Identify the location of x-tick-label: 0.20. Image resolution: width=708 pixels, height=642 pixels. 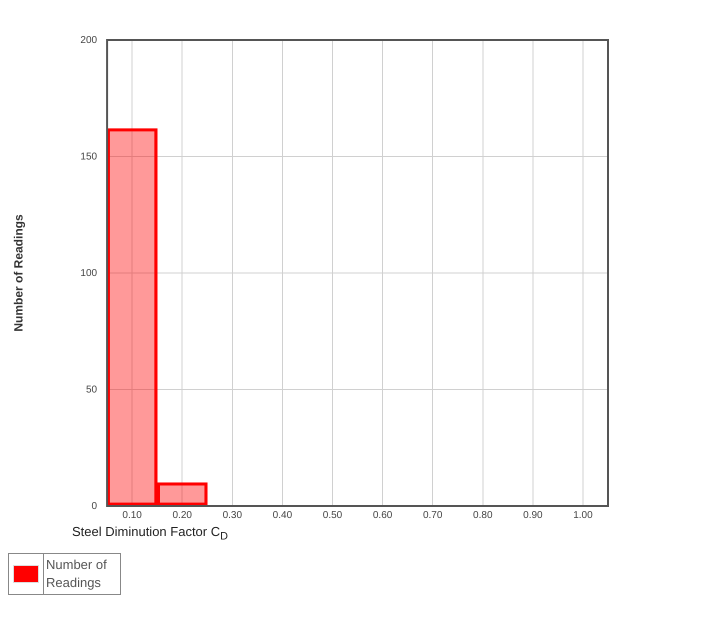
(182, 515).